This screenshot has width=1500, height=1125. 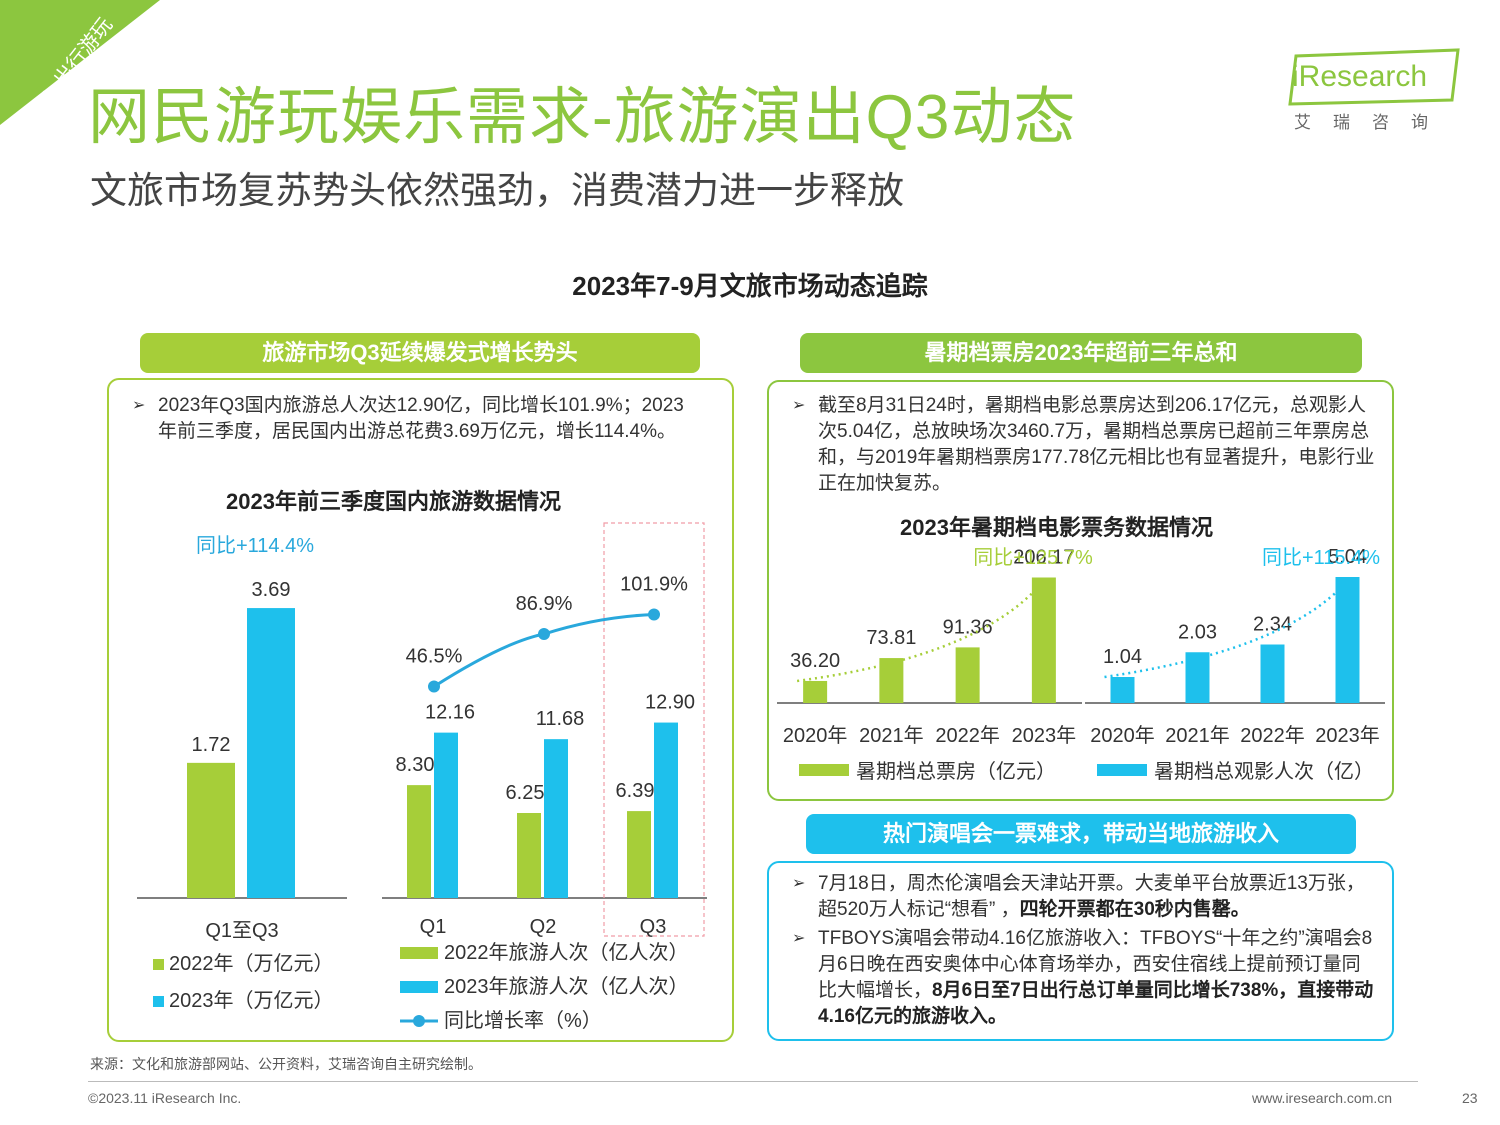 I want to click on chart2-value-label: 6.25, so click(x=525, y=793).